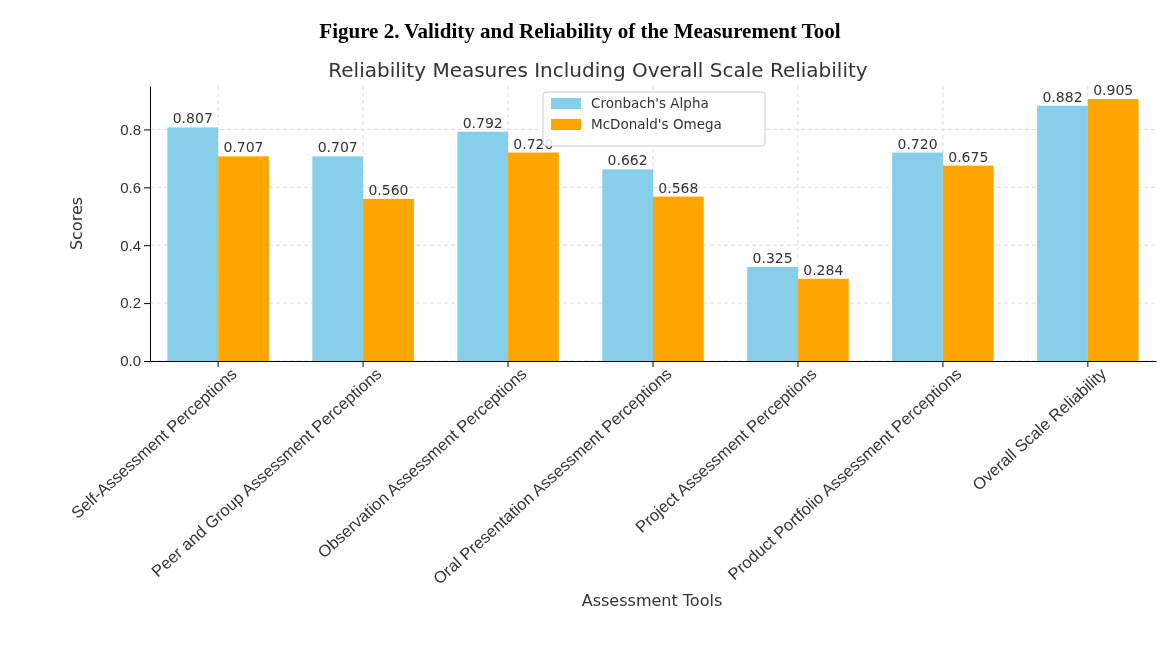 The width and height of the screenshot is (1160, 668). Describe the element at coordinates (968, 156) in the screenshot. I see `data-label: 0.675` at that location.